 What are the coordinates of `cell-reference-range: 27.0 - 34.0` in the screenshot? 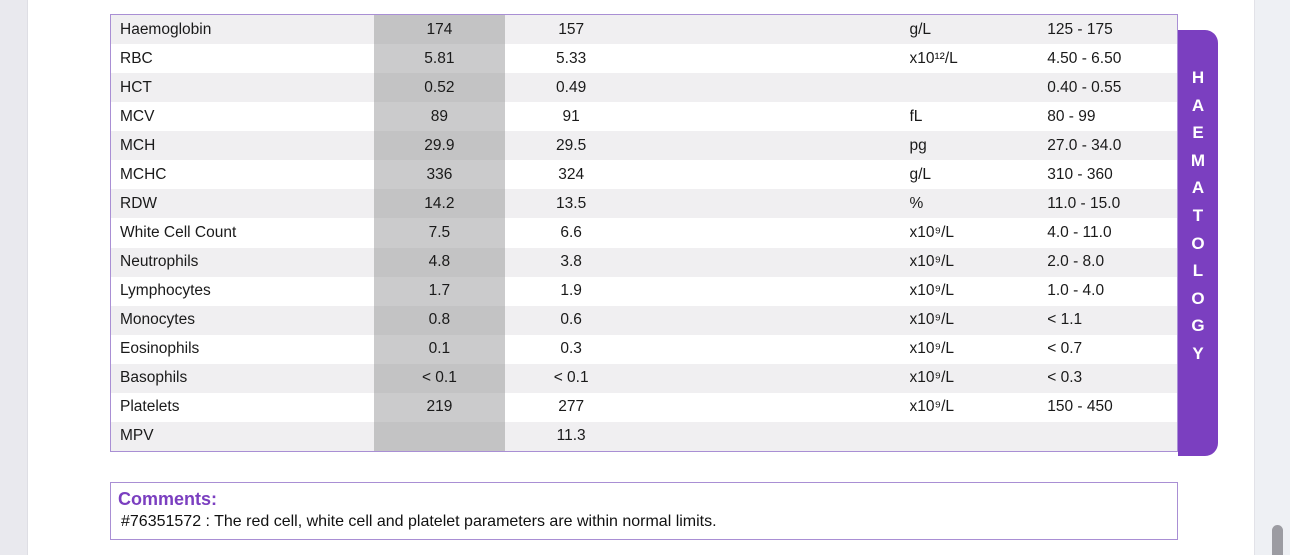 It's located at (1084, 145).